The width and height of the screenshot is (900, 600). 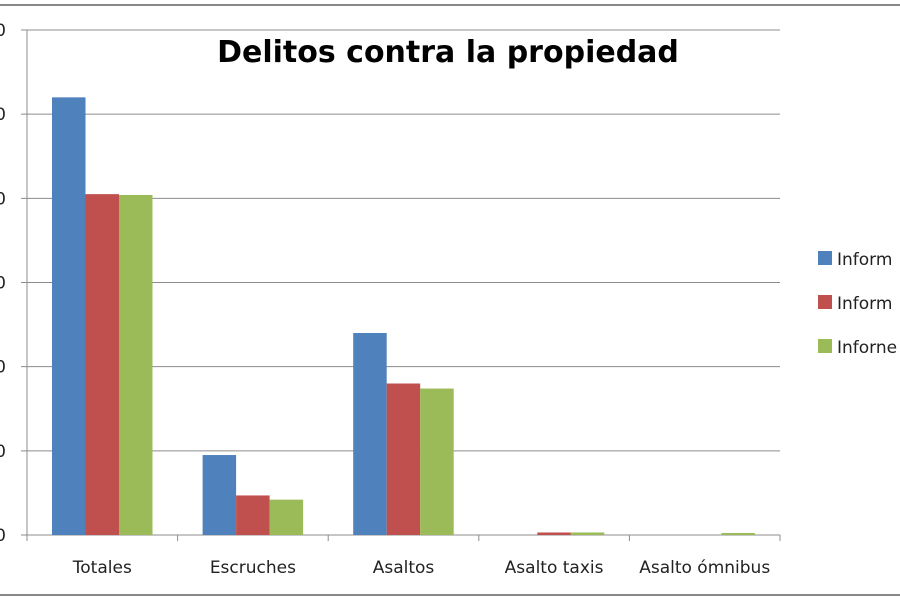 I want to click on category-label: Asalto ómnibus, so click(x=704, y=568).